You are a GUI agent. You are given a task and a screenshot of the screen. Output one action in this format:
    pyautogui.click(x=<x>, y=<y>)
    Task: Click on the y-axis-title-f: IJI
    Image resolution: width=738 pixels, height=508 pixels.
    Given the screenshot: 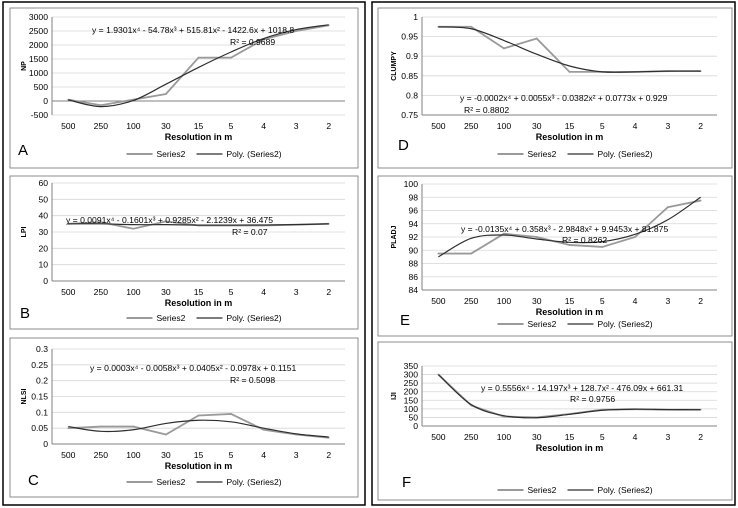 What is the action you would take?
    pyautogui.click(x=394, y=396)
    